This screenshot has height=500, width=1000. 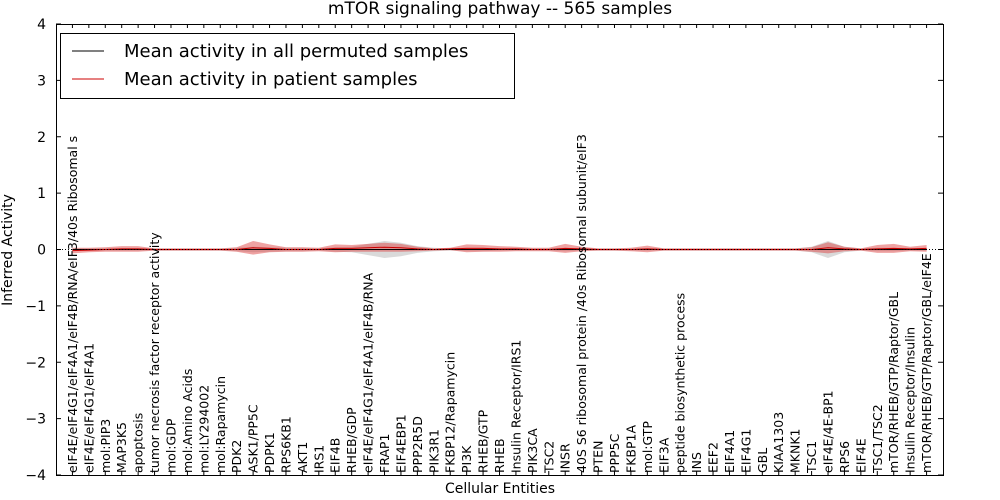 What do you see at coordinates (745, 451) in the screenshot?
I see `x-tick-label: EIF4G1` at bounding box center [745, 451].